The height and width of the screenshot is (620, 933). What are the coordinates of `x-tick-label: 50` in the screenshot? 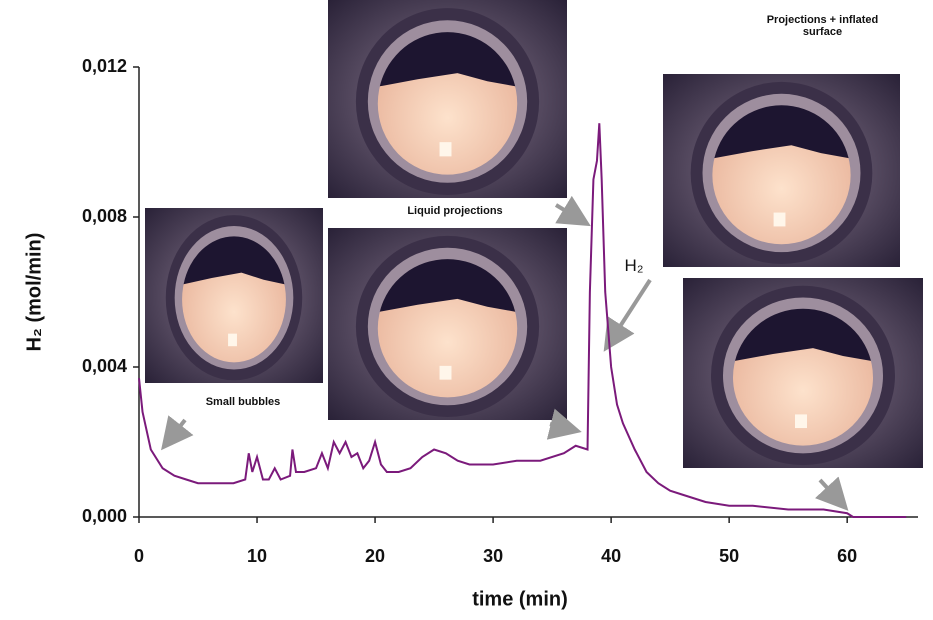 It's located at (729, 556).